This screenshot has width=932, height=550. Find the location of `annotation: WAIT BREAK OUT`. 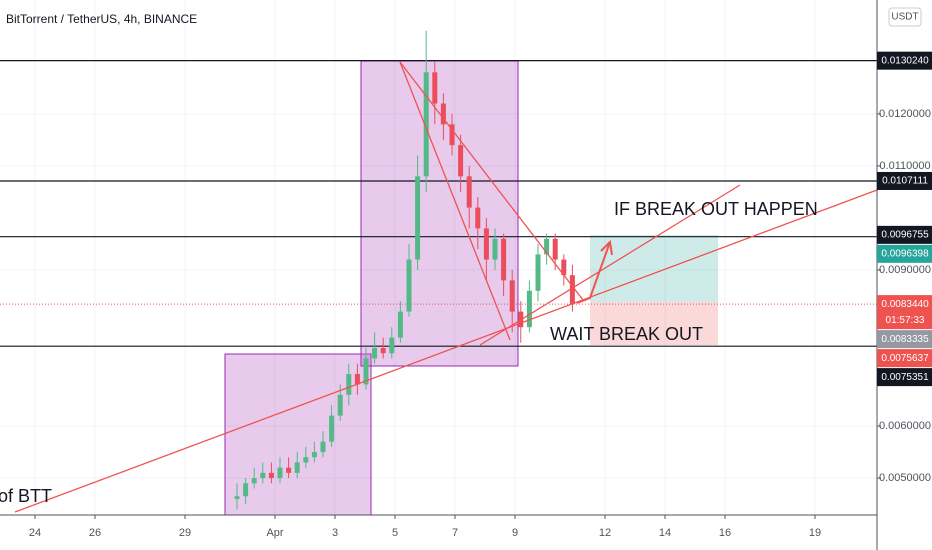

annotation: WAIT BREAK OUT is located at coordinates (626, 334).